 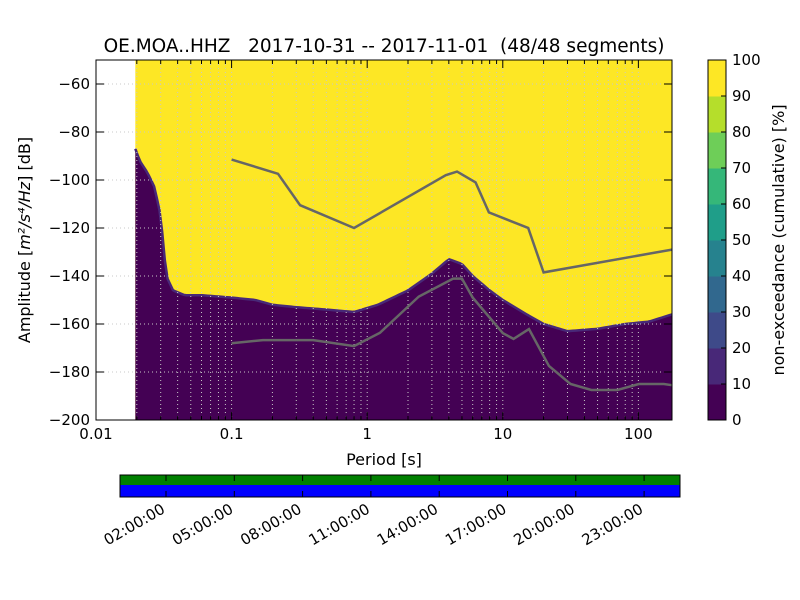 I want to click on y-tick-label: −120, so click(x=69, y=228).